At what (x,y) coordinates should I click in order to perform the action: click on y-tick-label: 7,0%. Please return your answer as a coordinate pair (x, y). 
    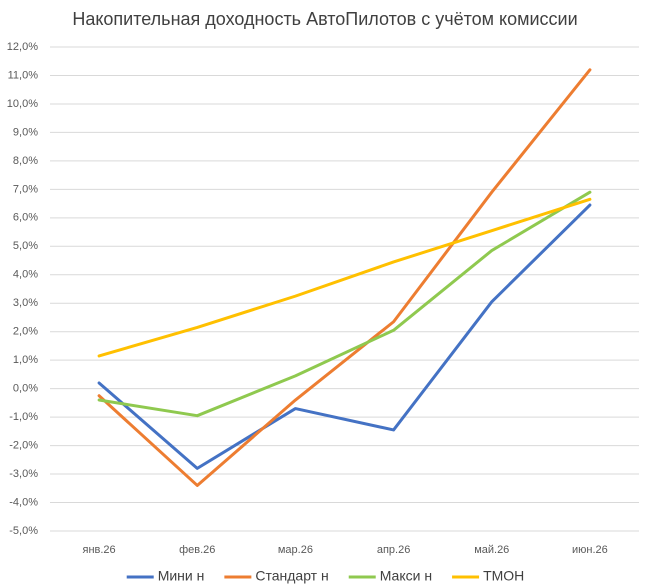
    Looking at the image, I should click on (25, 189).